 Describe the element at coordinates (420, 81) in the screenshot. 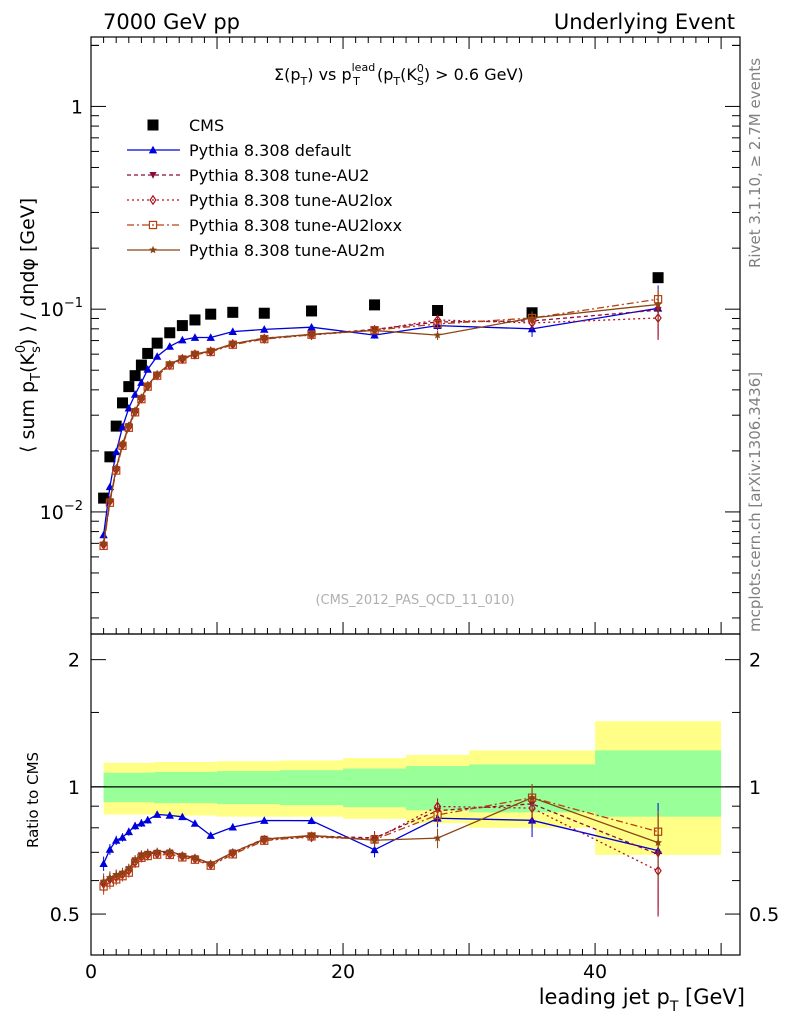

I see `plot-title-subs: S` at that location.